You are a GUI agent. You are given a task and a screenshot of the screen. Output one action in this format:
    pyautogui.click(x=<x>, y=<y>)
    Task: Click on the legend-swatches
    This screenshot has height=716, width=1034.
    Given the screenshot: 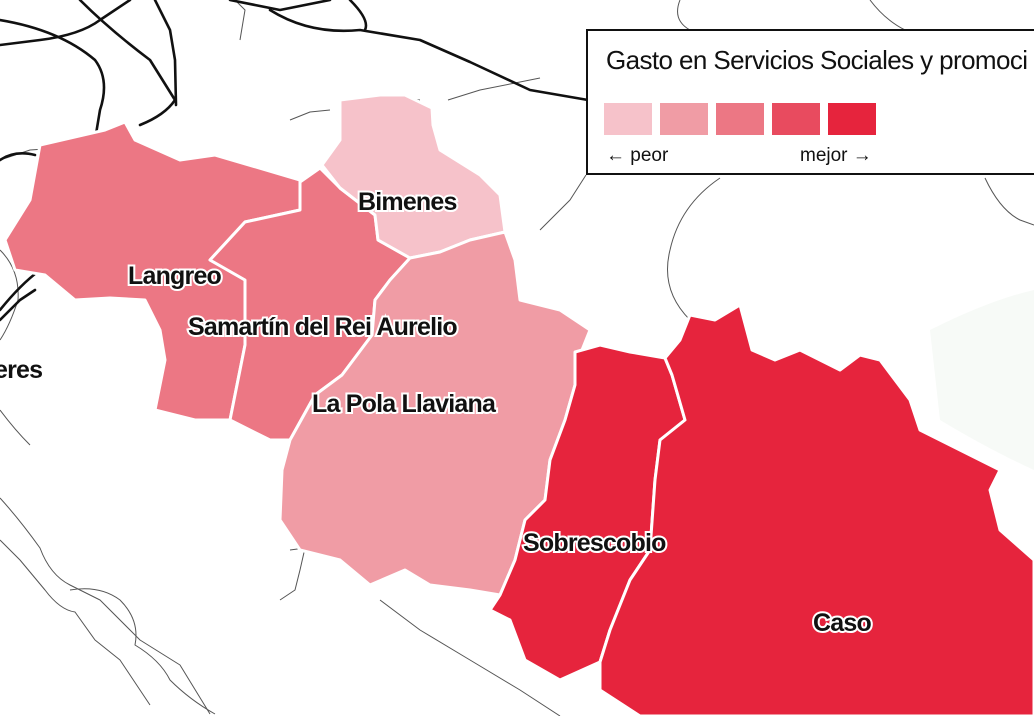 What is the action you would take?
    pyautogui.click(x=740, y=119)
    